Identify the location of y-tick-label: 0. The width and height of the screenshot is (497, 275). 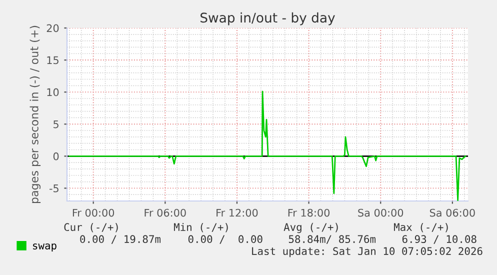
(56, 156).